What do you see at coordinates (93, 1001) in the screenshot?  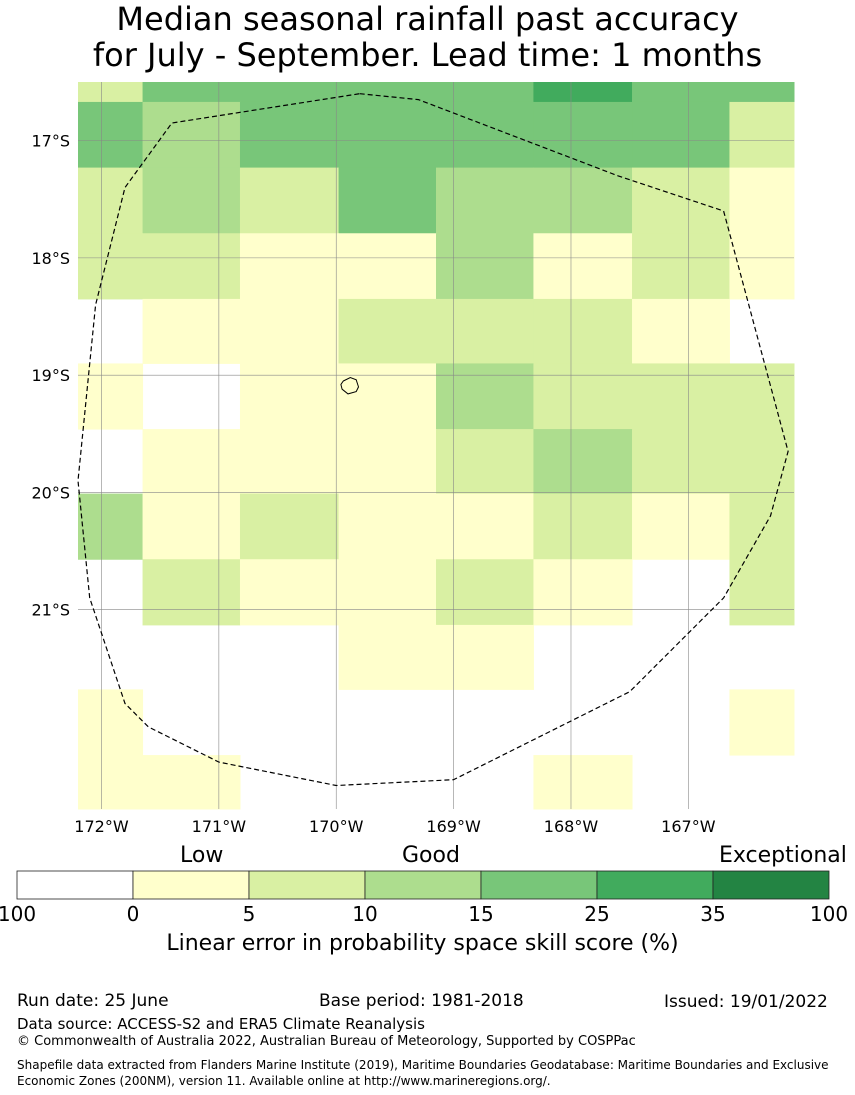 I see `run-date: Run date: 25 June` at bounding box center [93, 1001].